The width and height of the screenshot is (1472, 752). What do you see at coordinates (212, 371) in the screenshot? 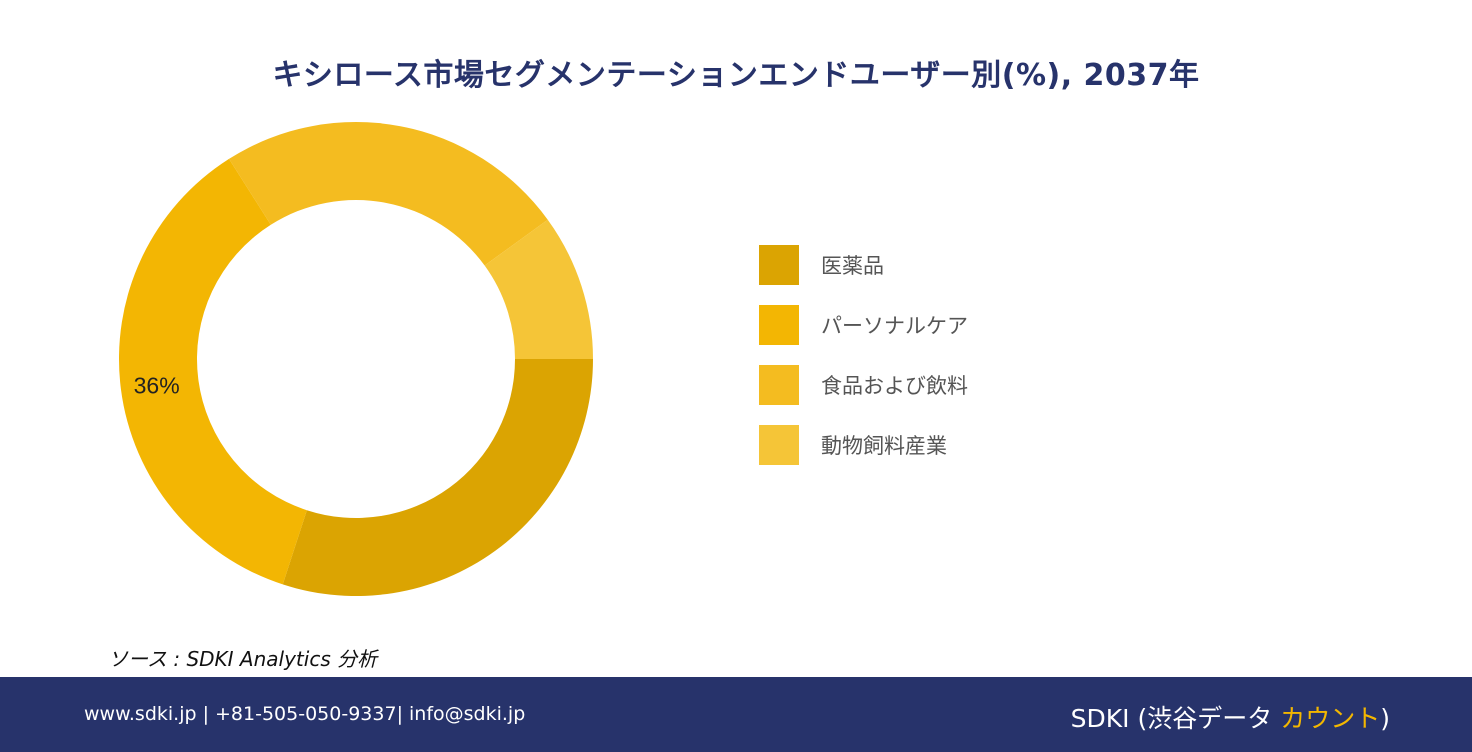
I see `donut-slice-personal-care` at bounding box center [212, 371].